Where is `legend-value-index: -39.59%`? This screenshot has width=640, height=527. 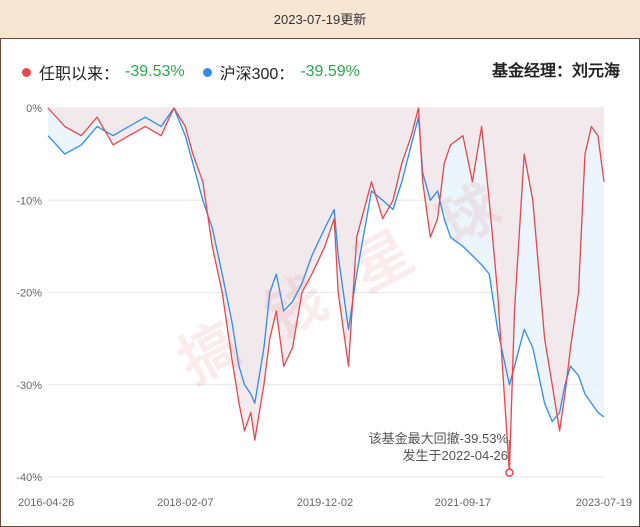 legend-value-index: -39.59% is located at coordinates (330, 71).